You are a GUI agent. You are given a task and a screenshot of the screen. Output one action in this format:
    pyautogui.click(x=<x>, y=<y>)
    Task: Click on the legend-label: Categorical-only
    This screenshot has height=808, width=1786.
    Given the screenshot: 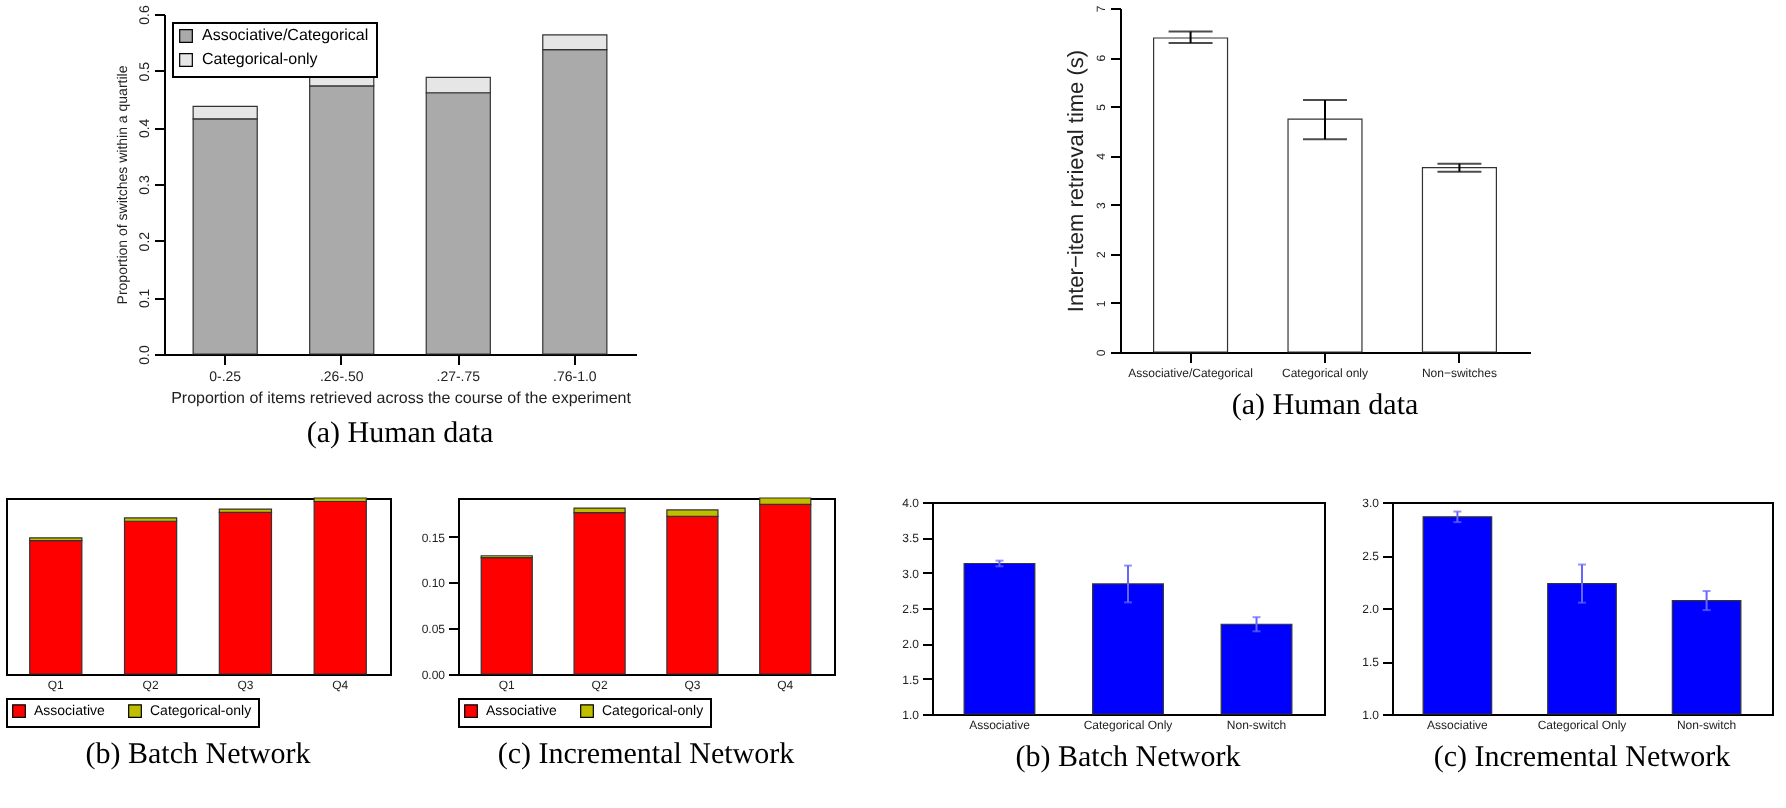 What is the action you would take?
    pyautogui.click(x=260, y=59)
    